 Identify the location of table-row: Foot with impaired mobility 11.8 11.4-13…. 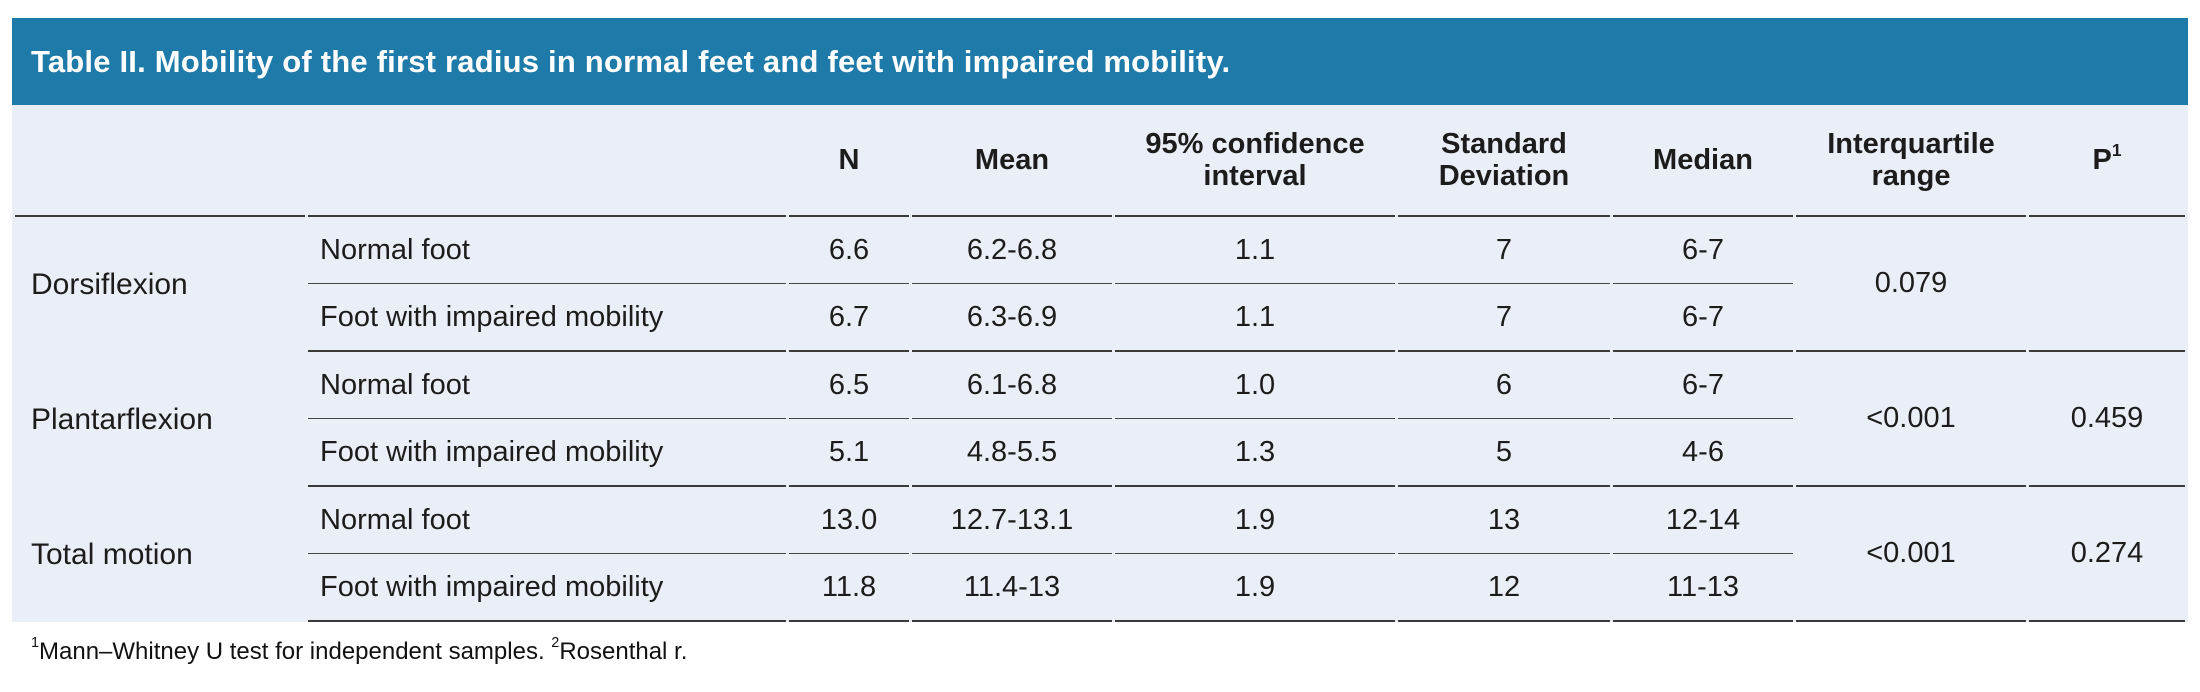
(1100, 588).